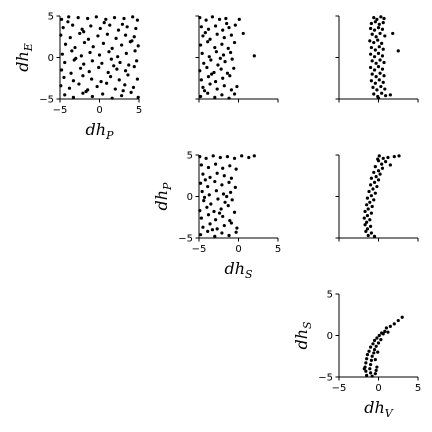 The image size is (432, 432). Describe the element at coordinates (330, 336) in the screenshot. I see `y-tick-label: 0` at that location.